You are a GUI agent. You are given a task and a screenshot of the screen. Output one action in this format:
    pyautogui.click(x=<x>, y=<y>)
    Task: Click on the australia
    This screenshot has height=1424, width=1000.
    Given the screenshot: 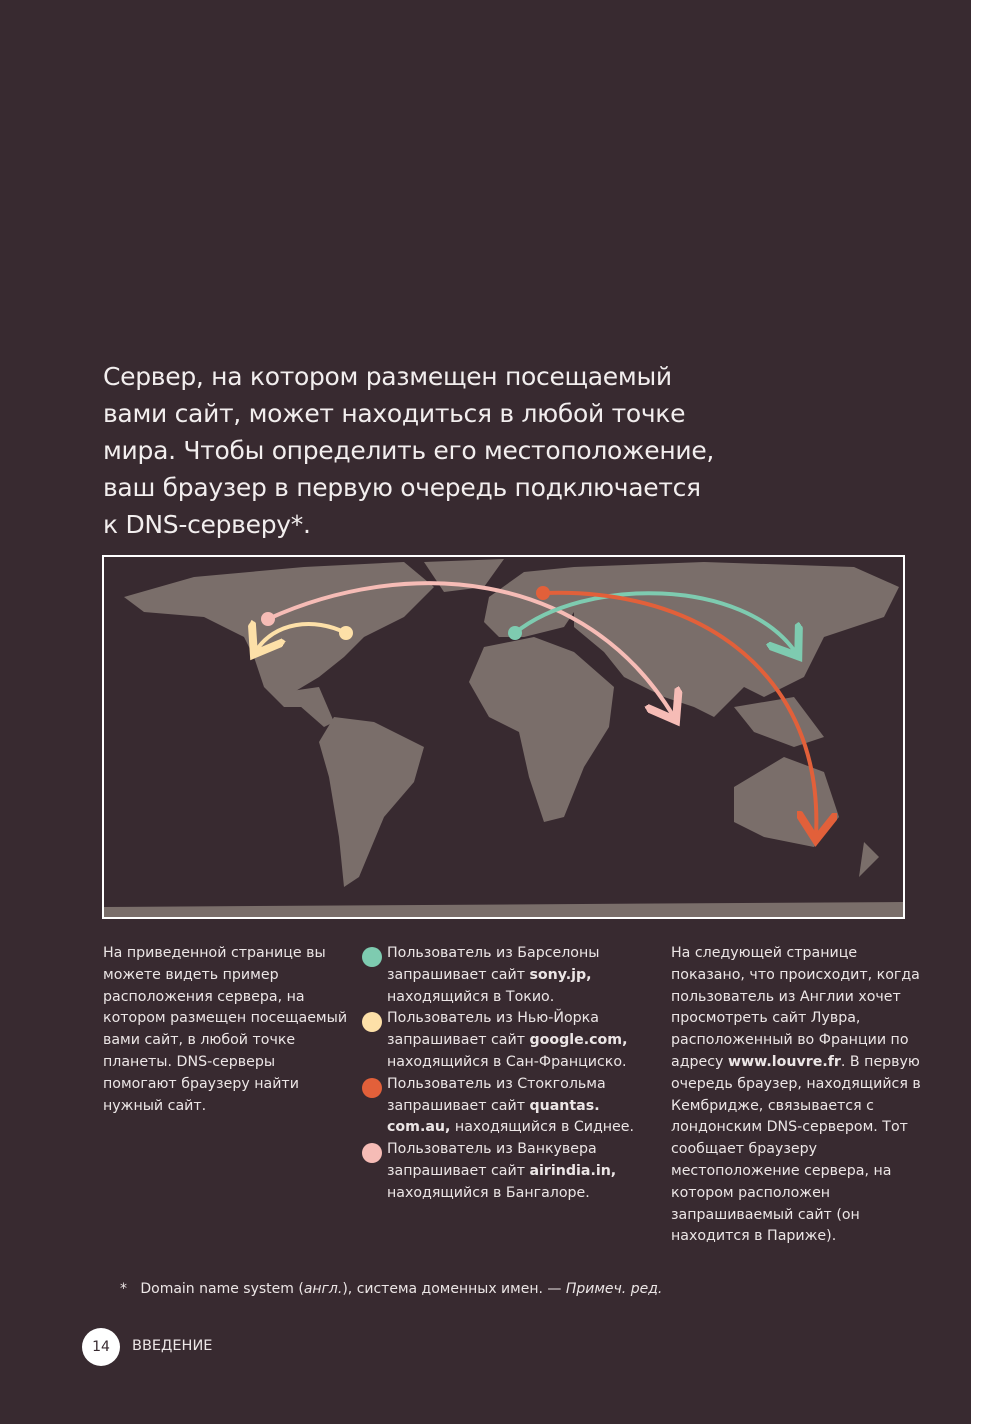 What is the action you would take?
    pyautogui.click(x=786, y=802)
    